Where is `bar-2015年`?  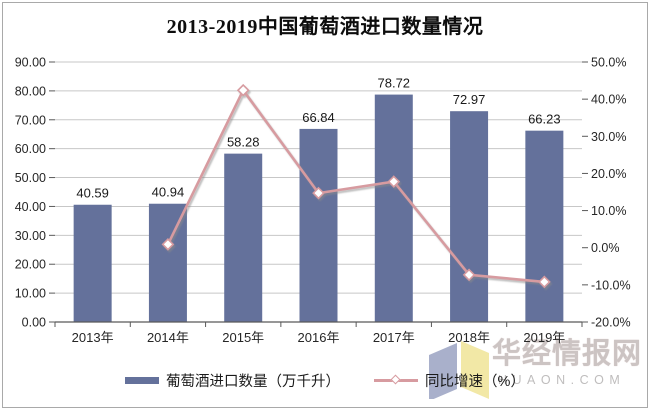
bar-2015年 is located at coordinates (243, 237).